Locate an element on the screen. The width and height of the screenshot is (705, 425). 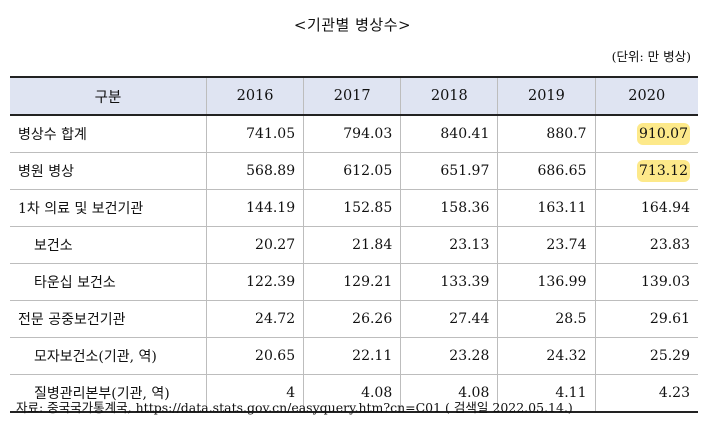
cell-value: 158.36 is located at coordinates (449, 208).